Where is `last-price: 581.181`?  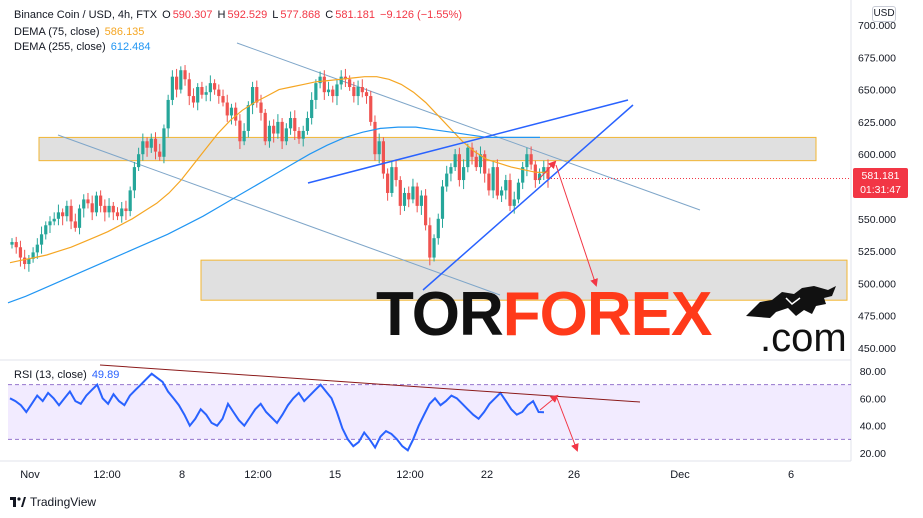
last-price: 581.181 is located at coordinates (880, 176).